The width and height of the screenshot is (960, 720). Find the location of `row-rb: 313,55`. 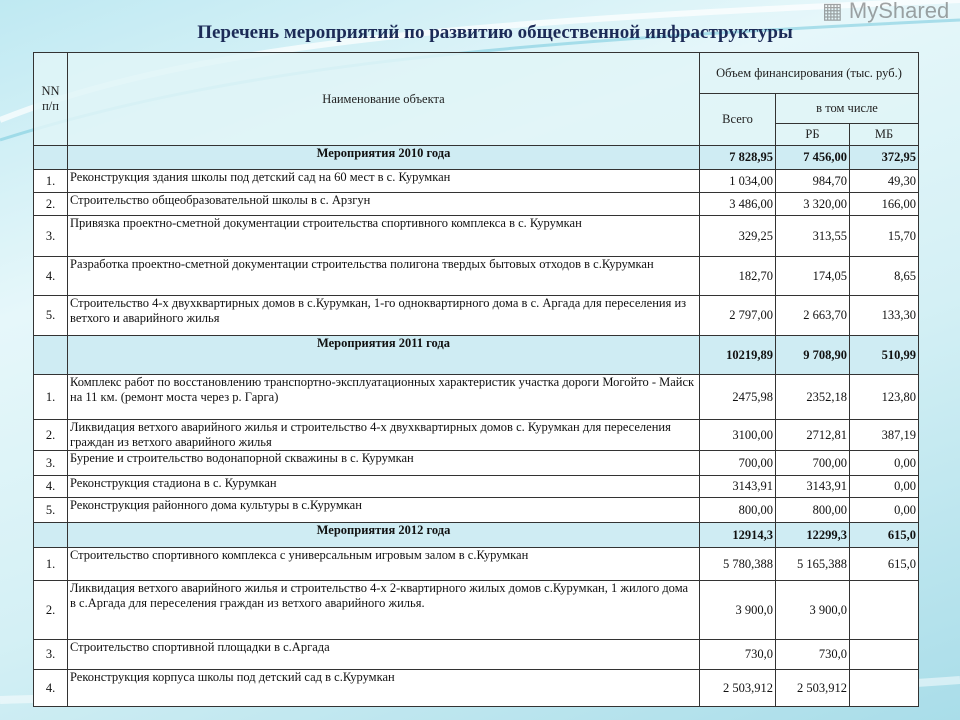

row-rb: 313,55 is located at coordinates (812, 236).